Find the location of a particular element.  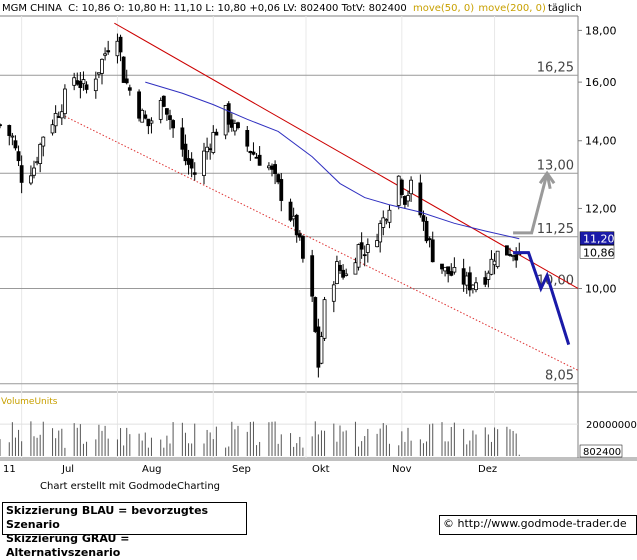

y-tick-label: 10,00 is located at coordinates (601, 288).